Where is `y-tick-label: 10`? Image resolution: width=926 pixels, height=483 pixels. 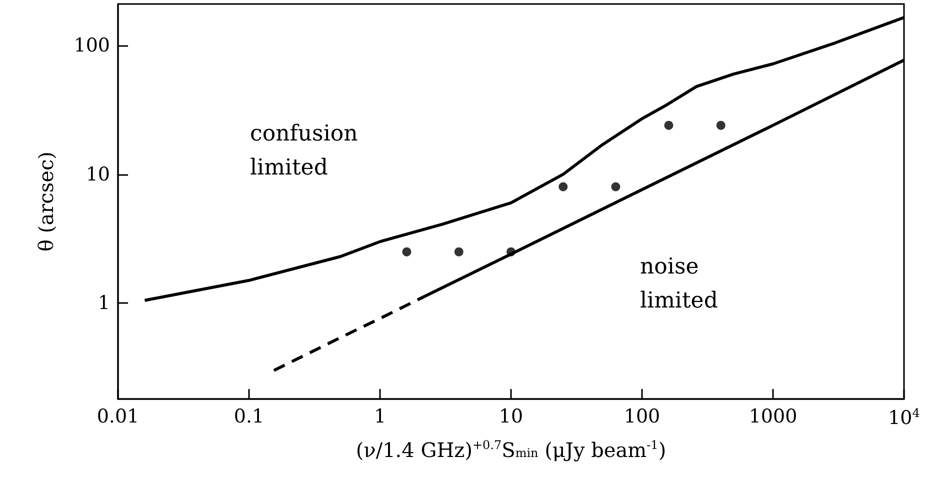 y-tick-label: 10 is located at coordinates (98, 174).